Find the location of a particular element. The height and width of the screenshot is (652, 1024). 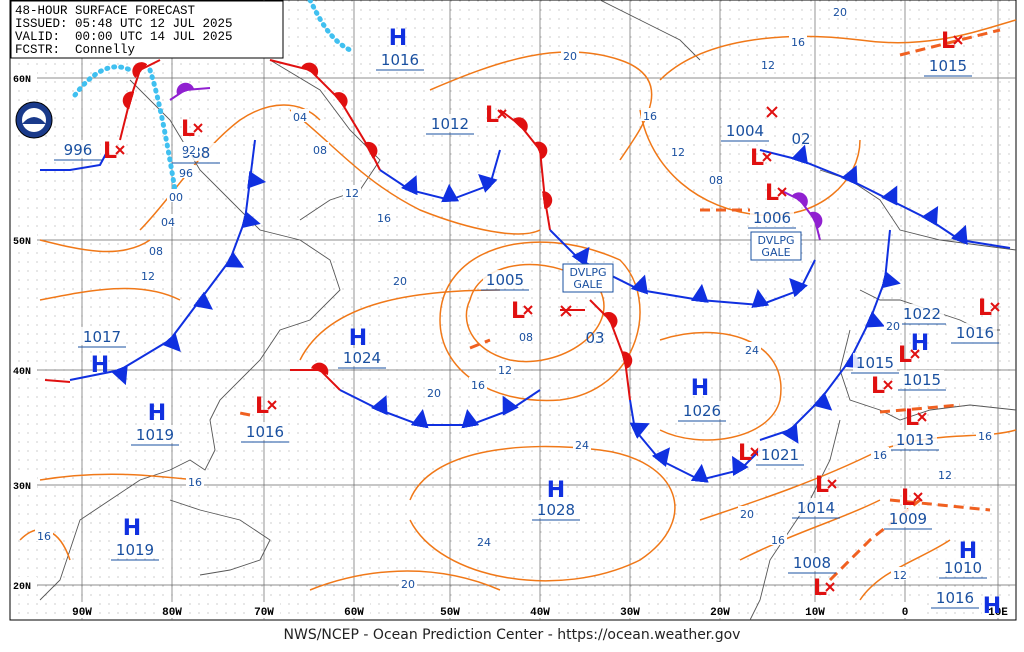

lon-label: 90W is located at coordinates (82, 613).